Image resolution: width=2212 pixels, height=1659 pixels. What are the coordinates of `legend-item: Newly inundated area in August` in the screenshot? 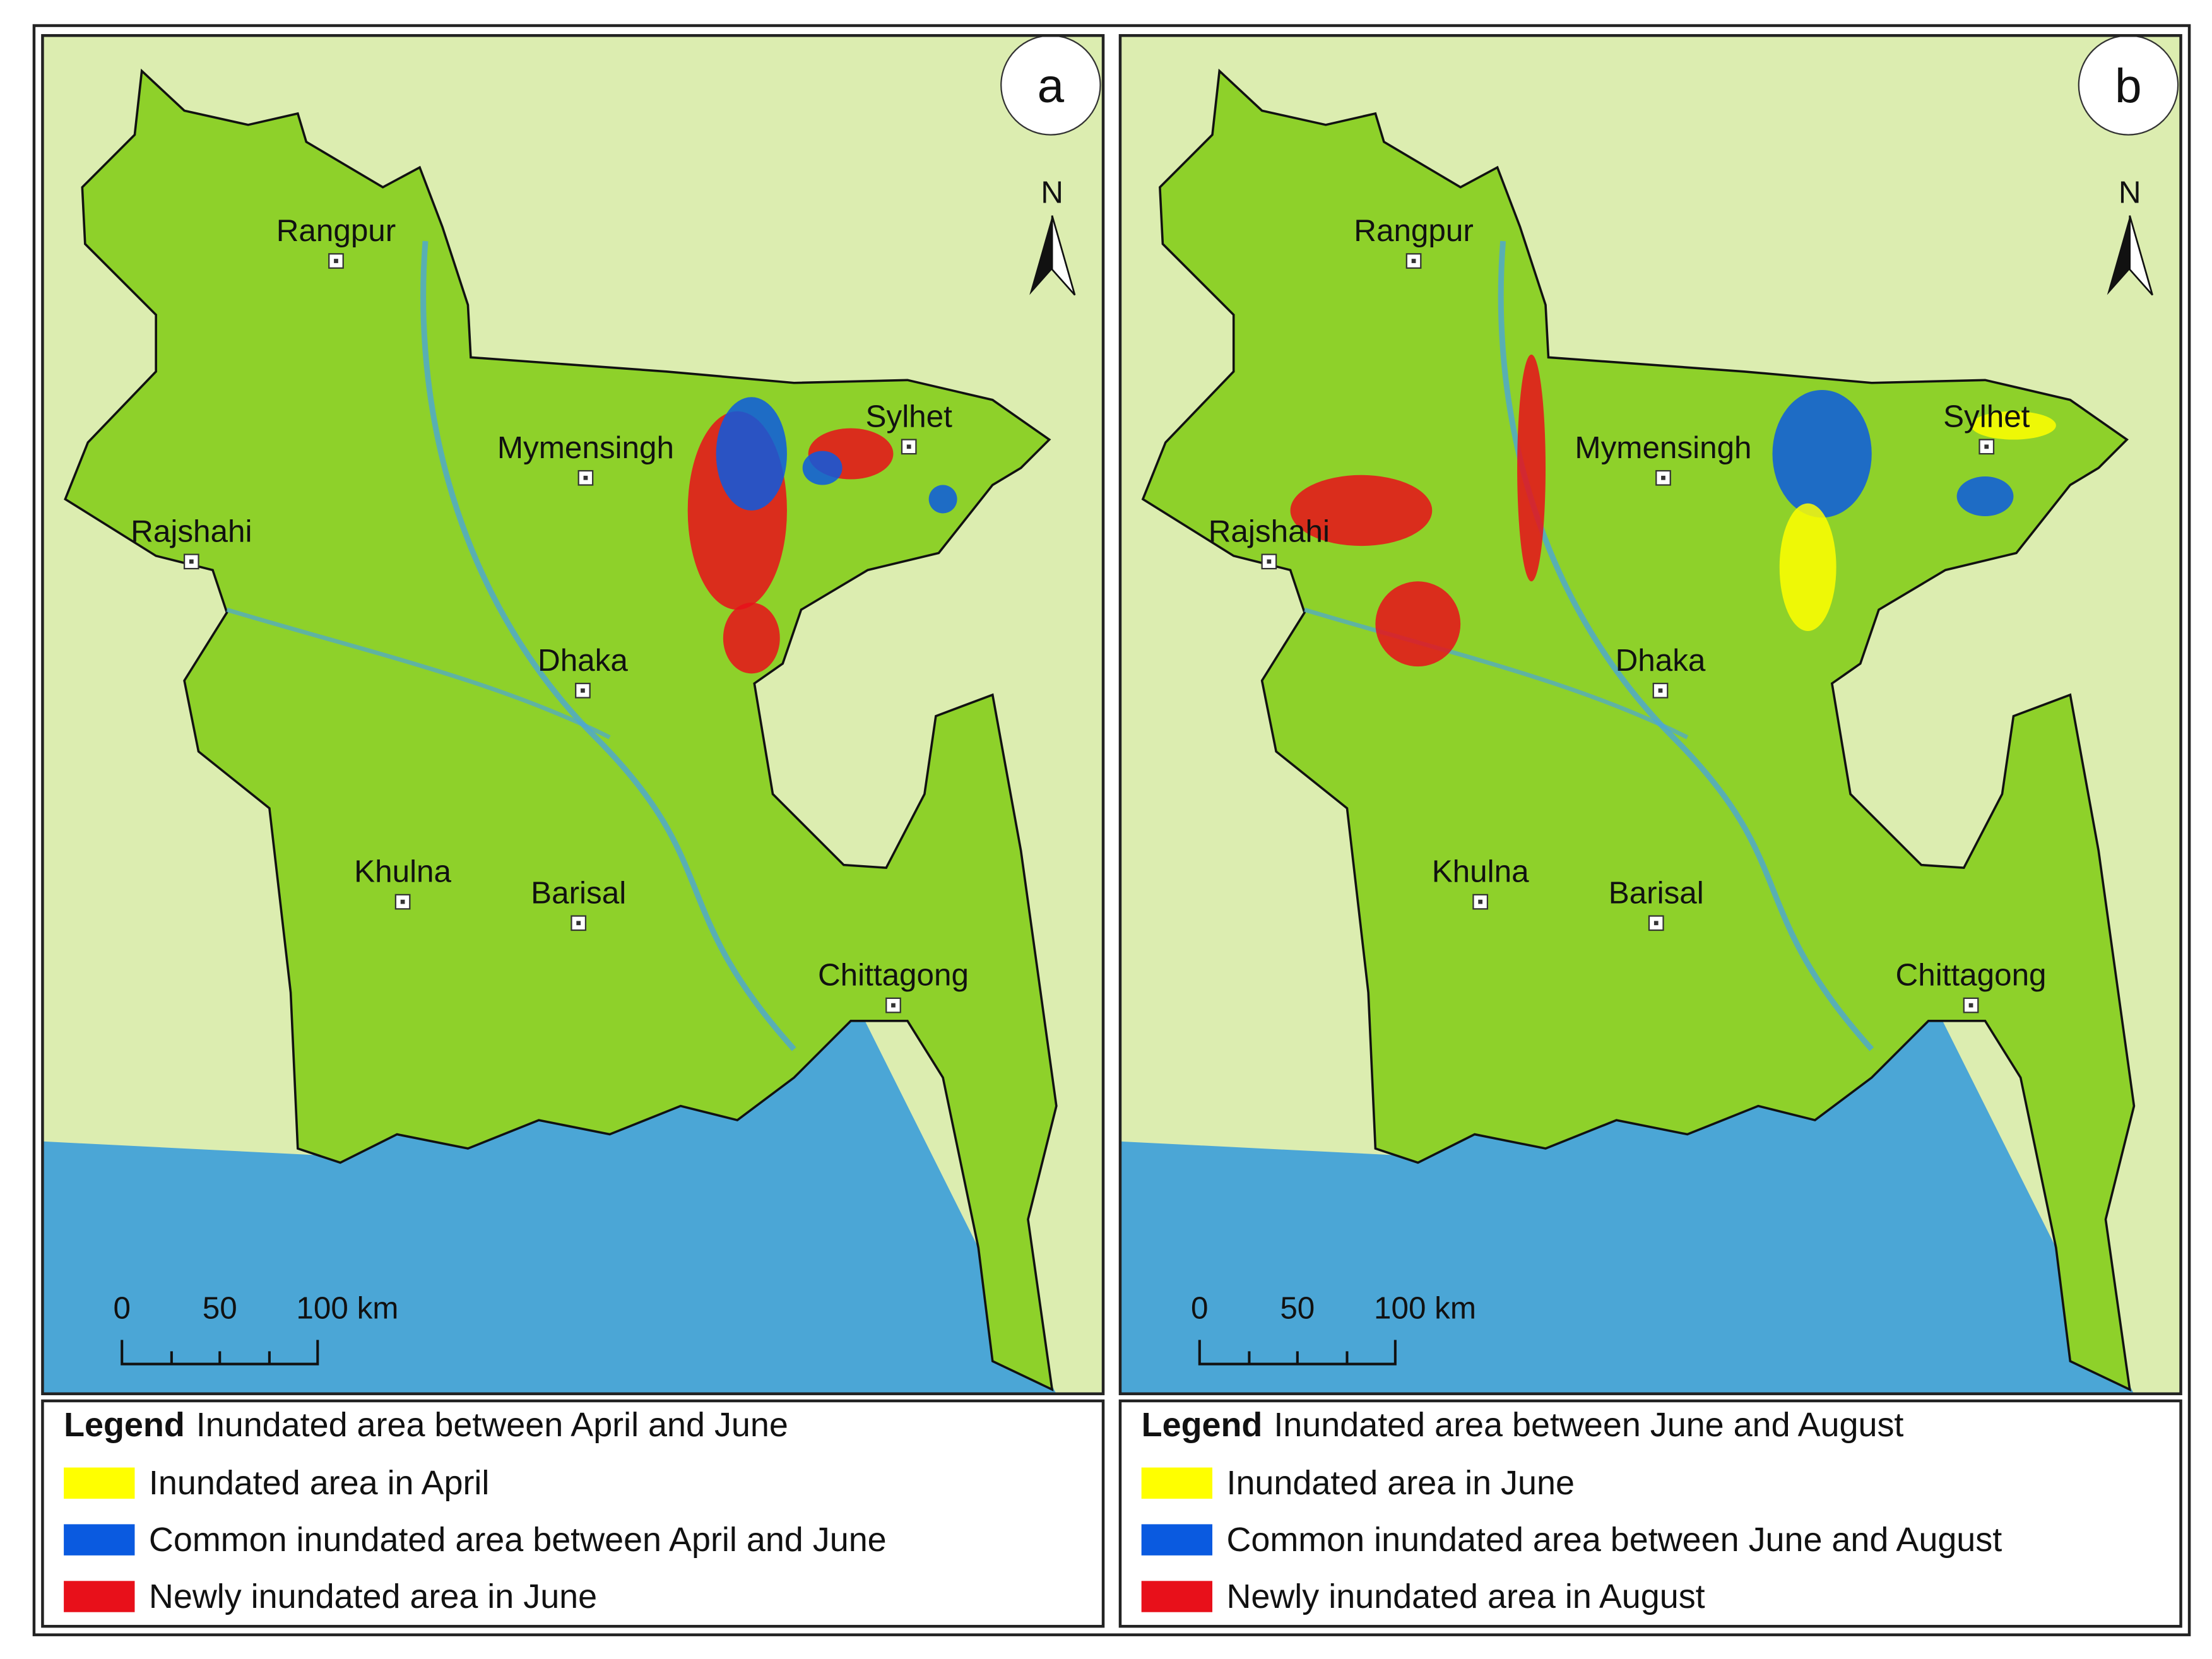 It's located at (1465, 1596).